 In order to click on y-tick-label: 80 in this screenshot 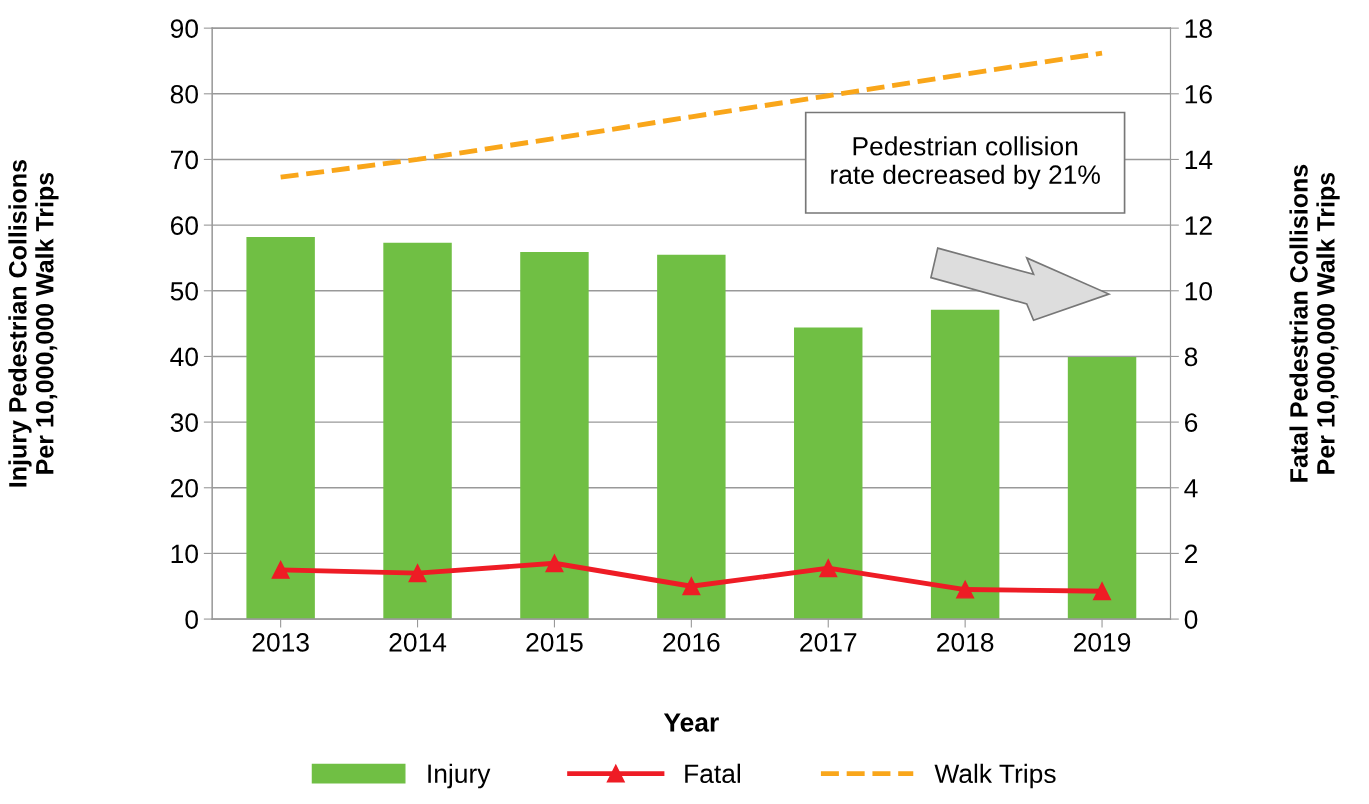, I will do `click(184, 94)`.